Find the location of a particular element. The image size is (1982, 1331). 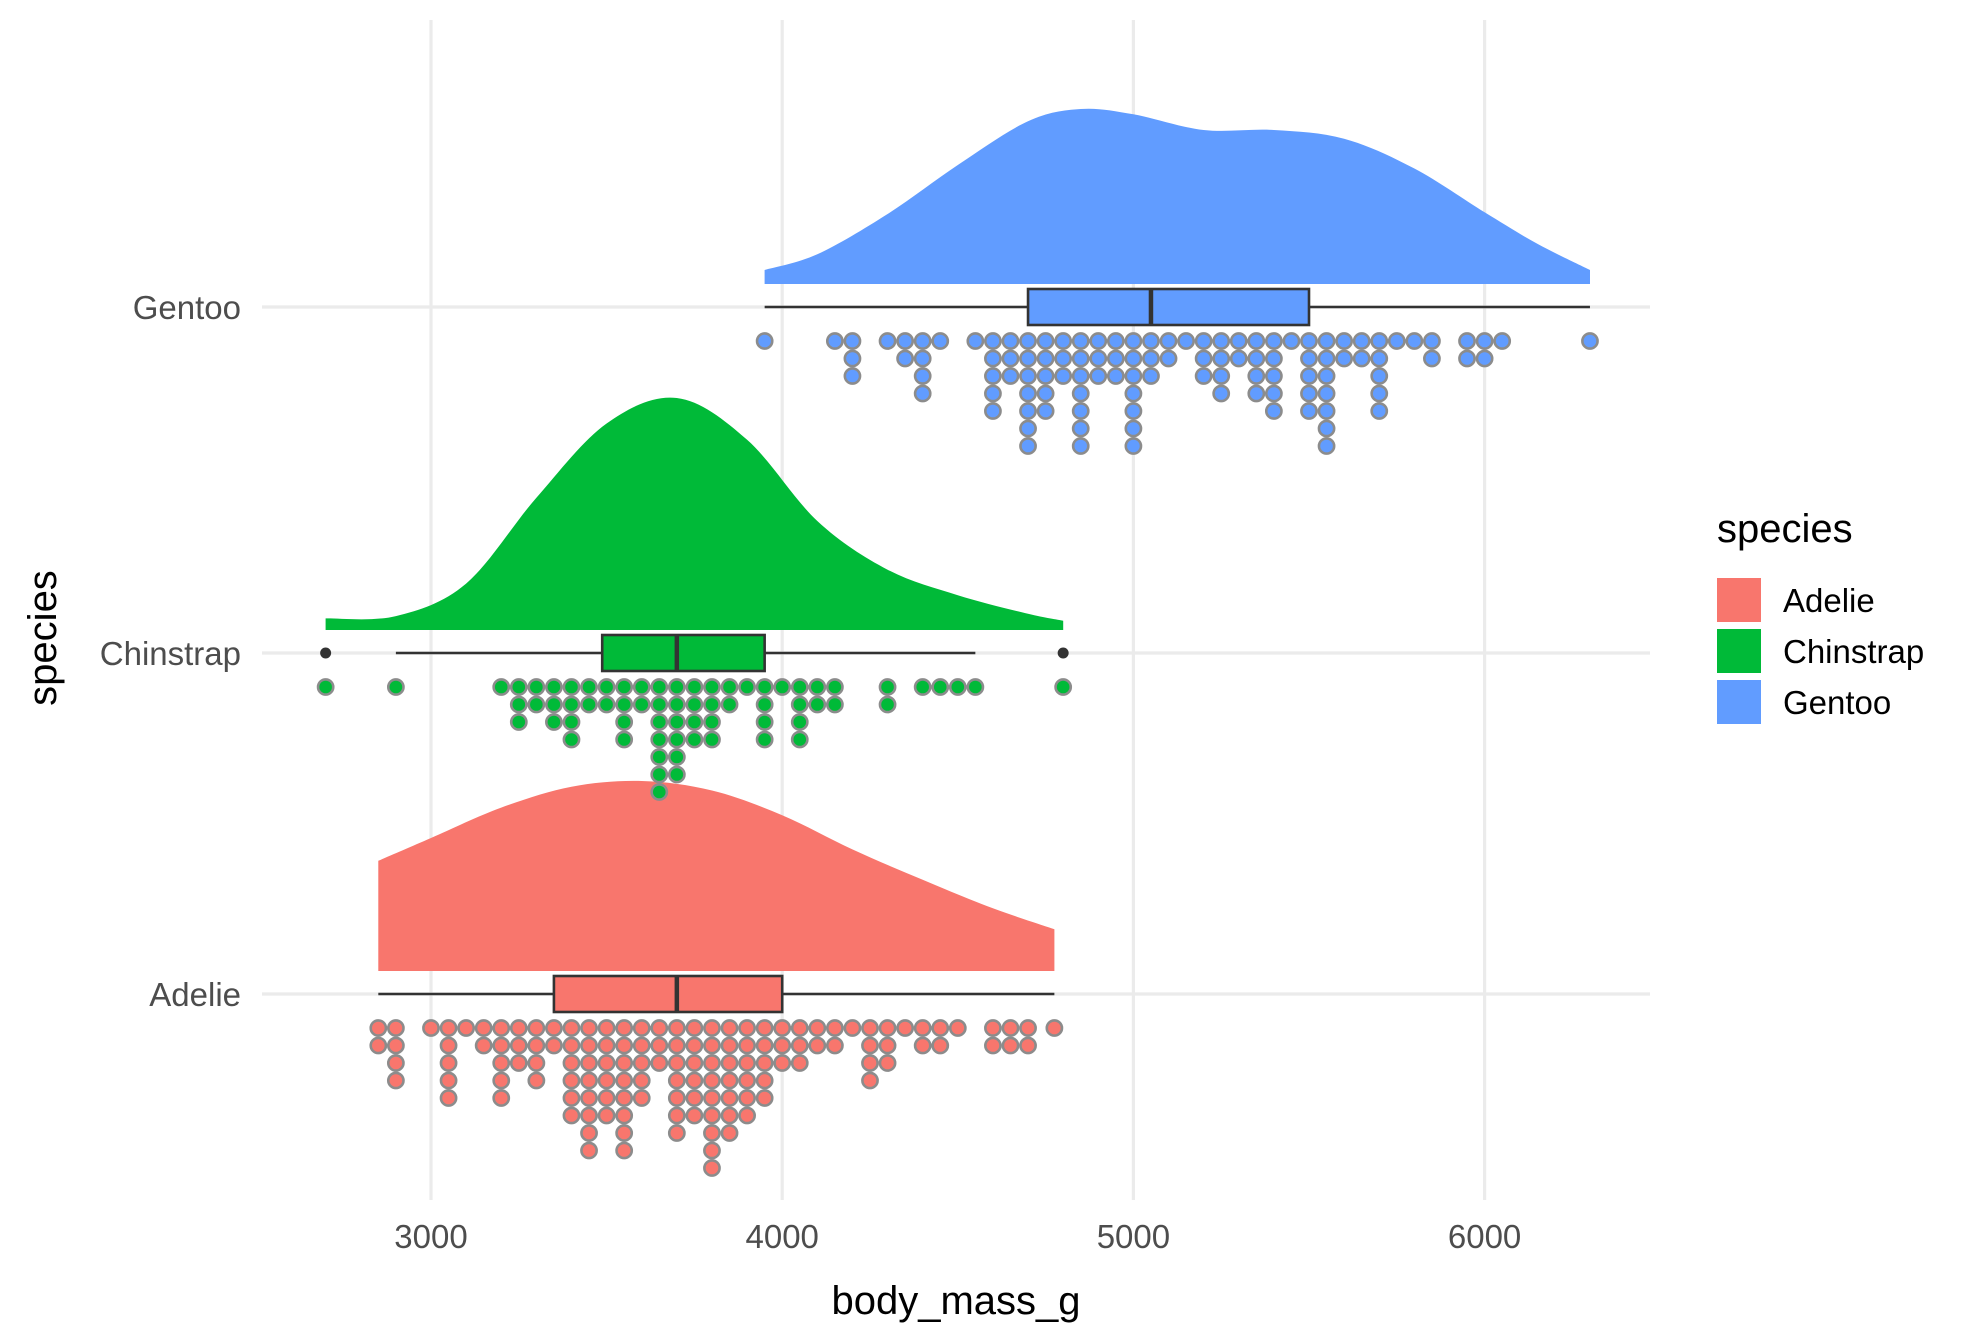

series-chinstrap is located at coordinates (694, 599).